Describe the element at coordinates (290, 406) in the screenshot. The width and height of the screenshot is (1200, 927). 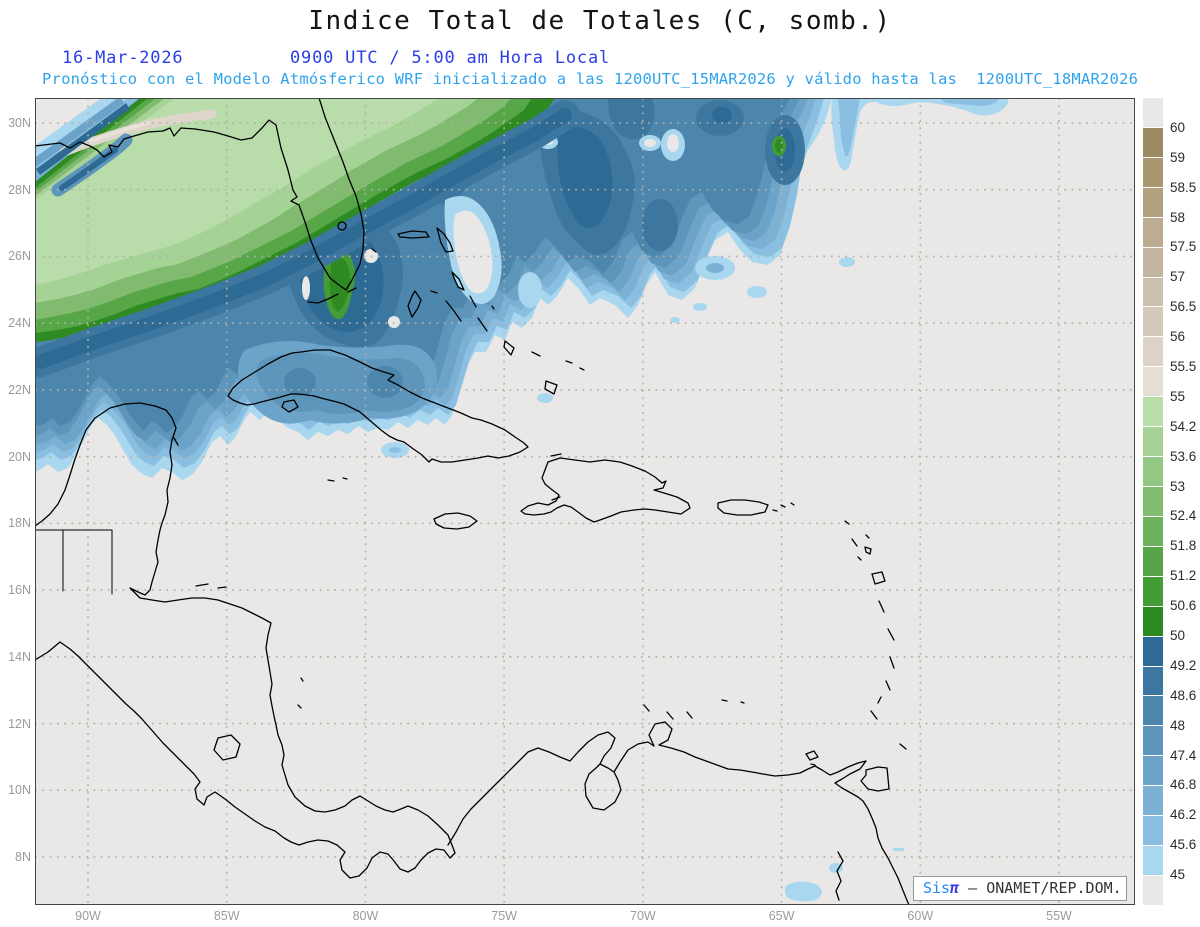
I see `coast-isla-juventud` at that location.